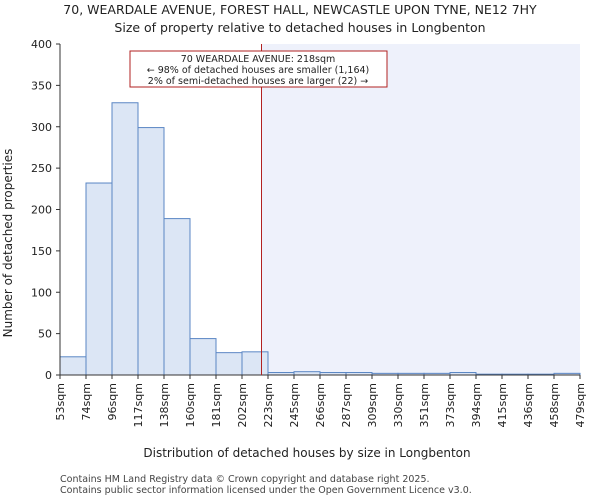 This screenshot has width=600, height=500. Describe the element at coordinates (216, 405) in the screenshot. I see `x-tick-label: 181sqm` at that location.